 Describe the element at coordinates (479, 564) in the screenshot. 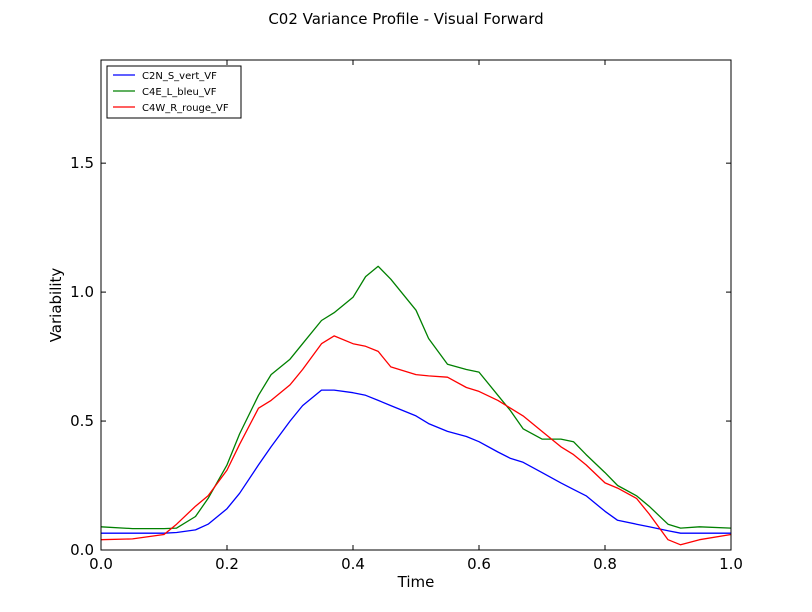

I see `x-tick-label-3: 0.6` at that location.